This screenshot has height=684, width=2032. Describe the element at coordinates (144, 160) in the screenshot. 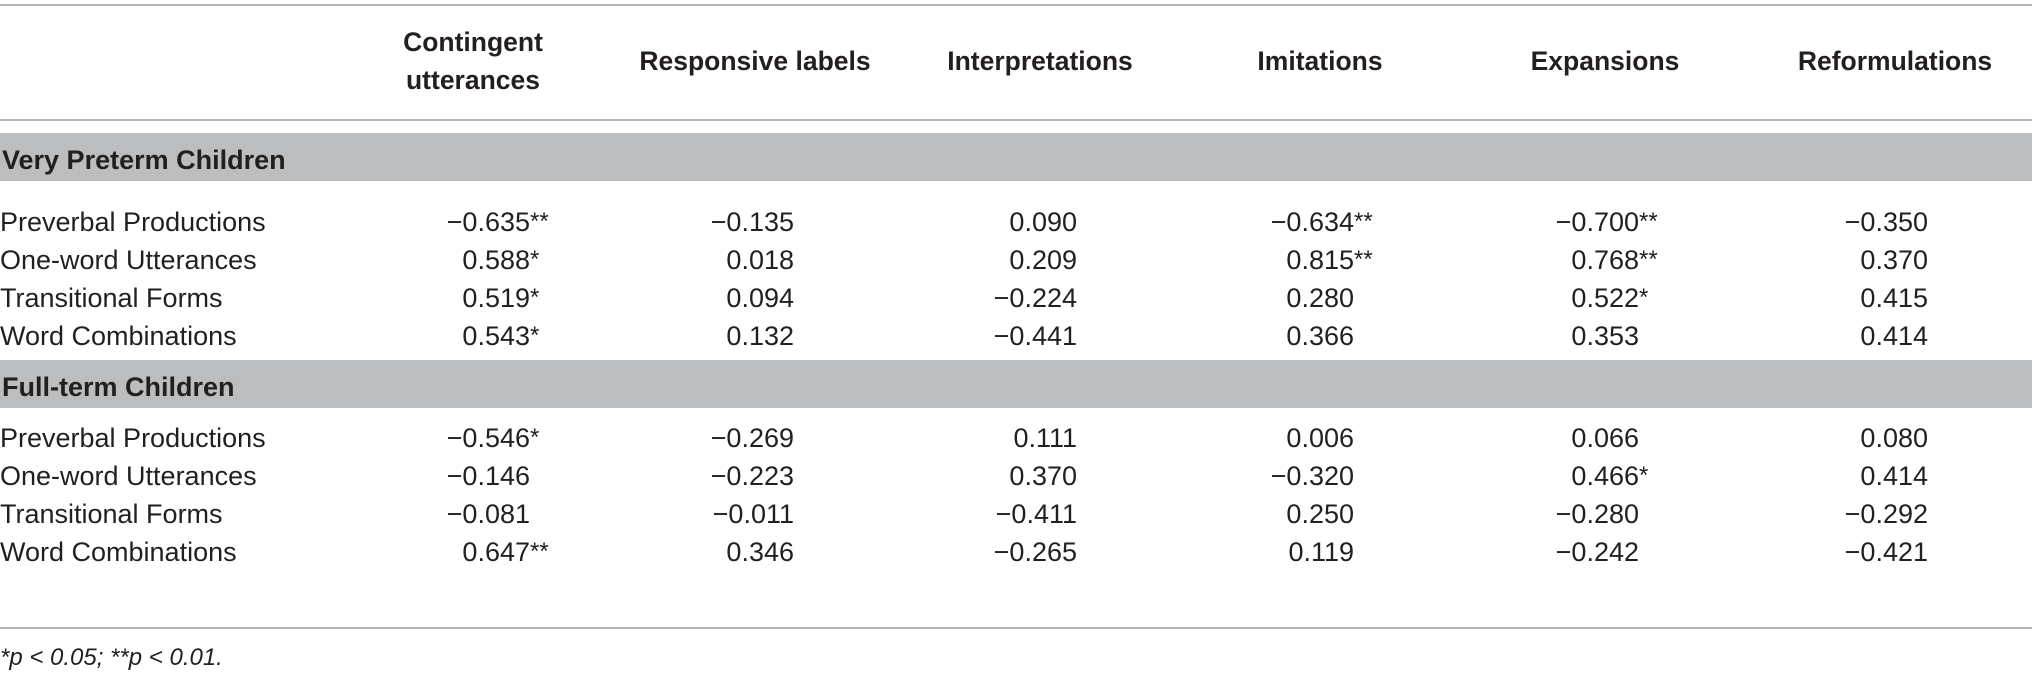

I see `group-label: Very Preterm Children` at that location.